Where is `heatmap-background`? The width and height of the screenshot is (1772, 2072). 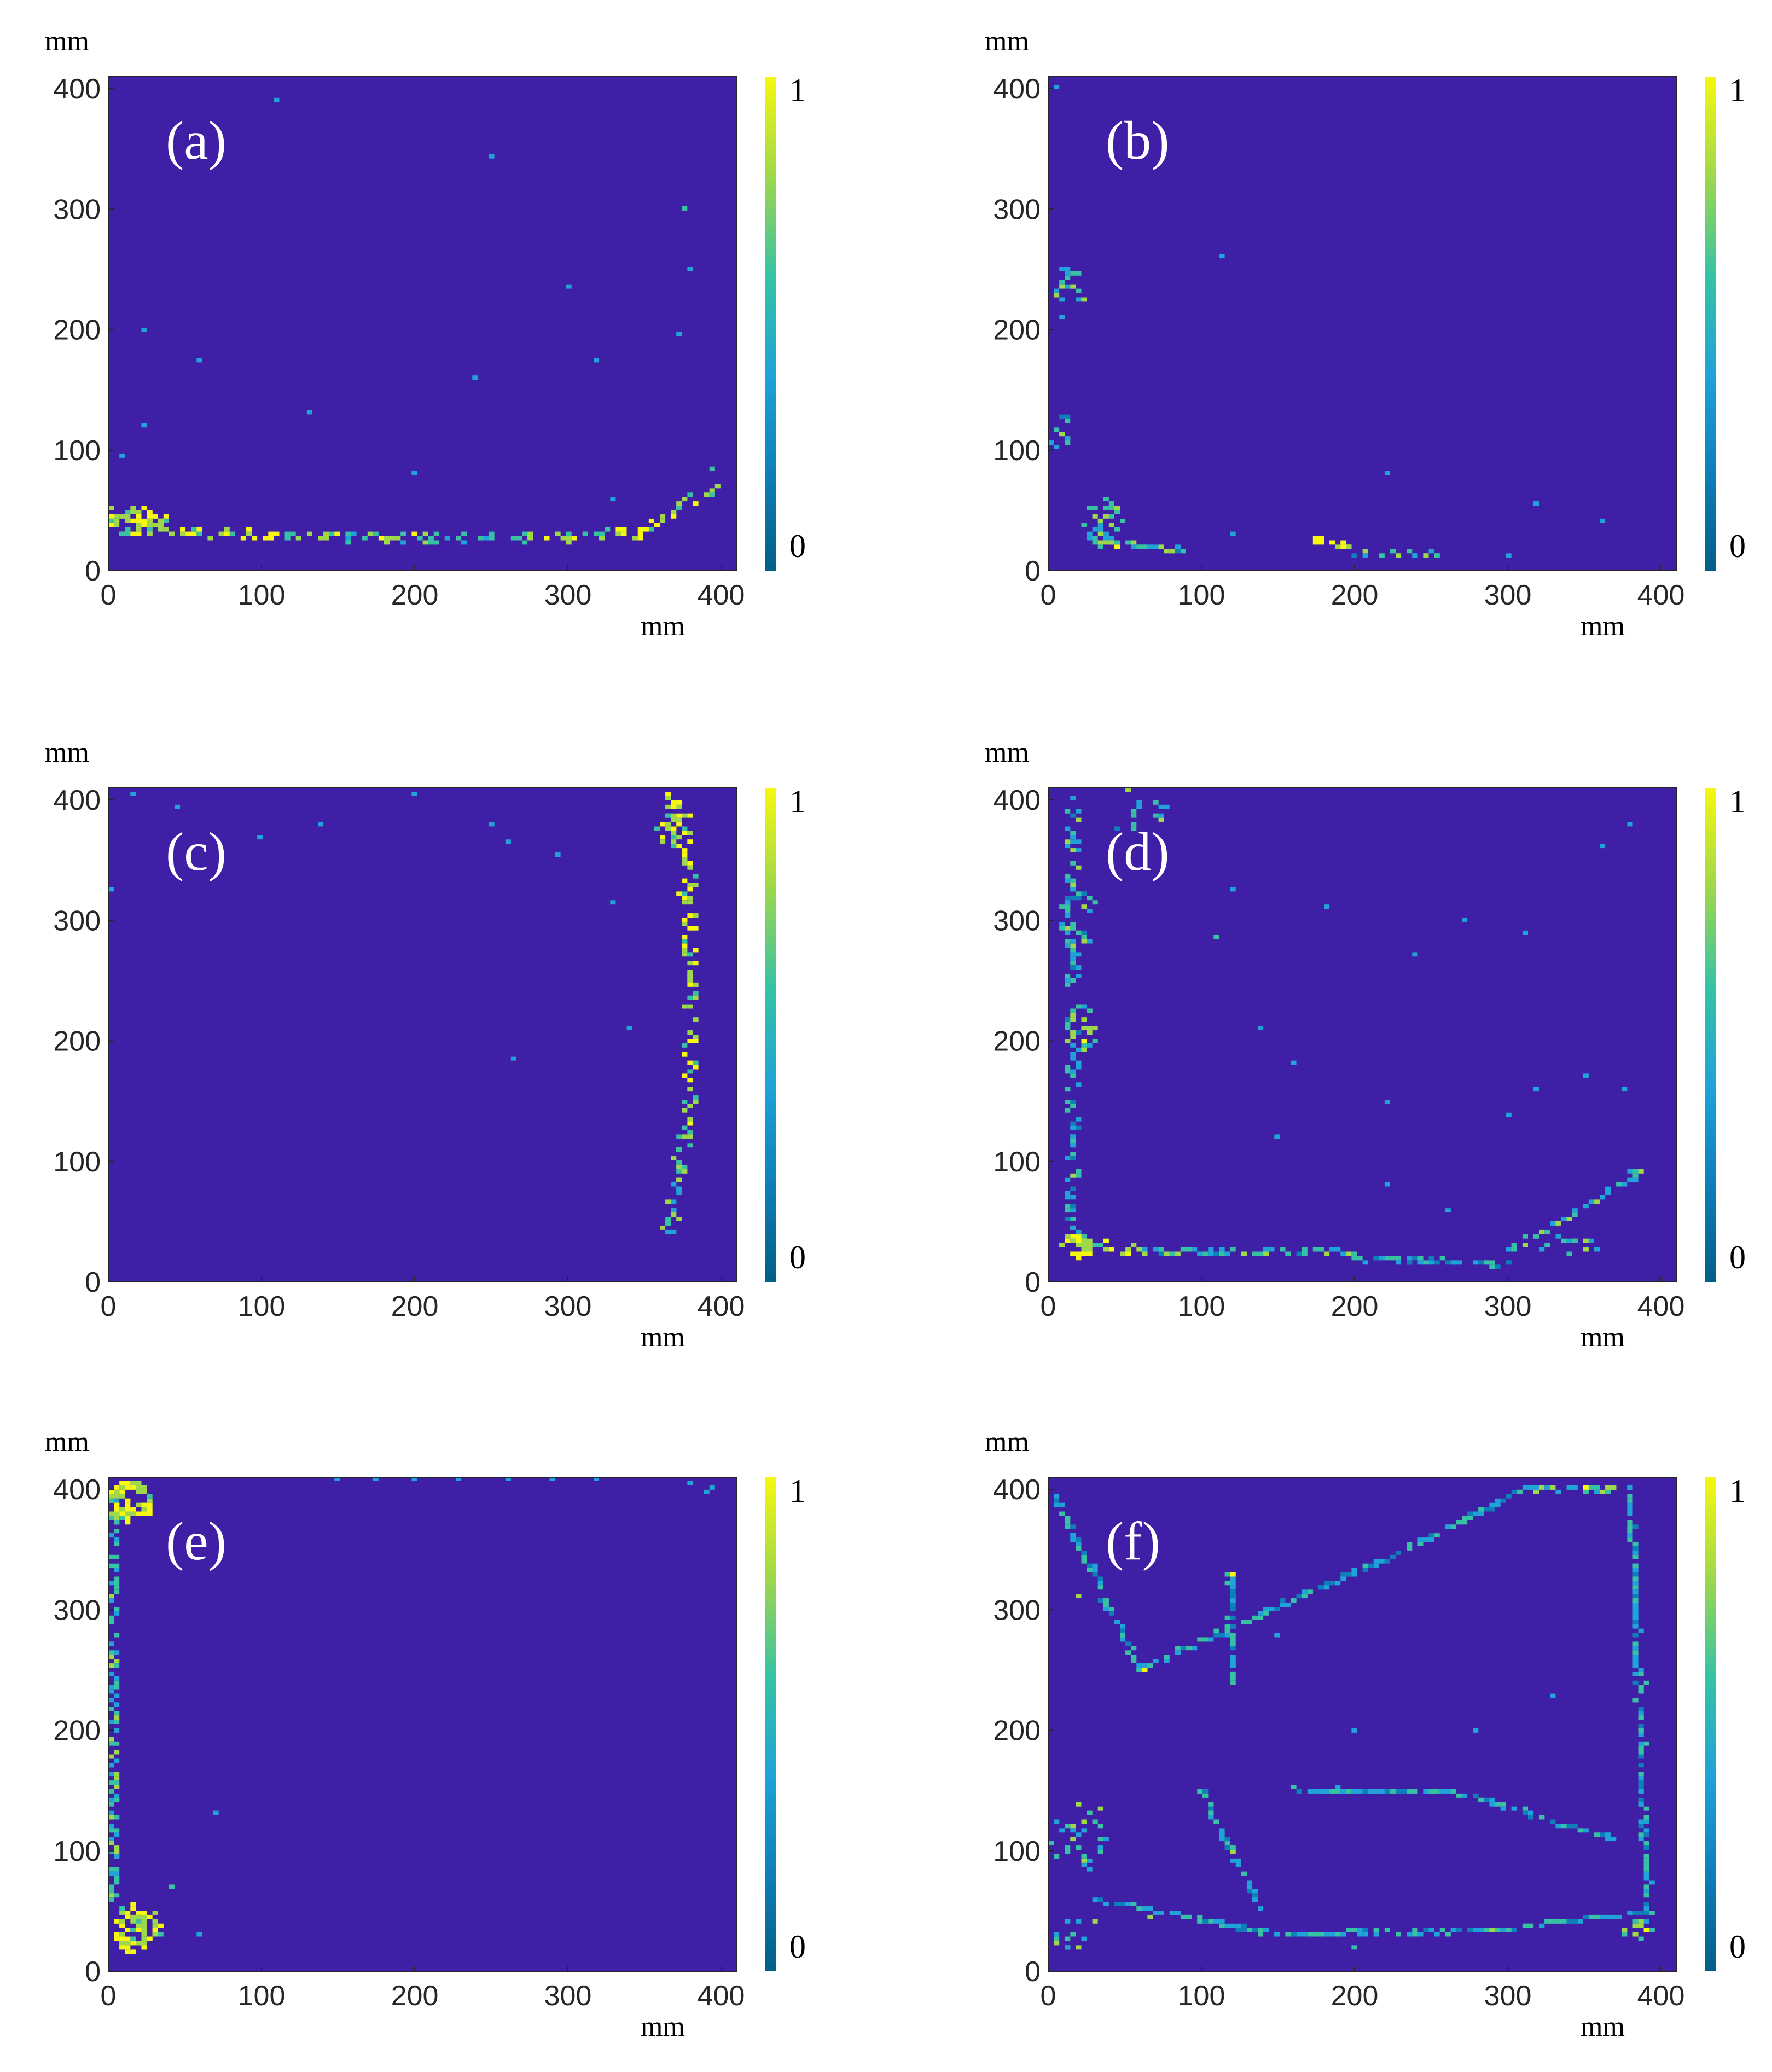
heatmap-background is located at coordinates (422, 1035).